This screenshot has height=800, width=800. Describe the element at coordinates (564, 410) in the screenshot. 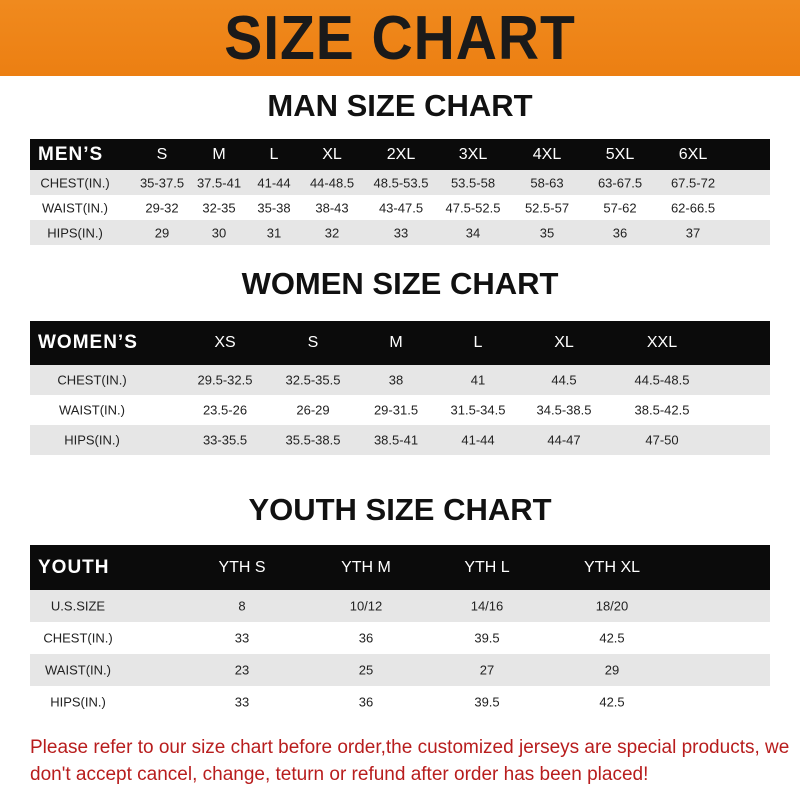

I see `table-cell: 34.5-38.5` at that location.